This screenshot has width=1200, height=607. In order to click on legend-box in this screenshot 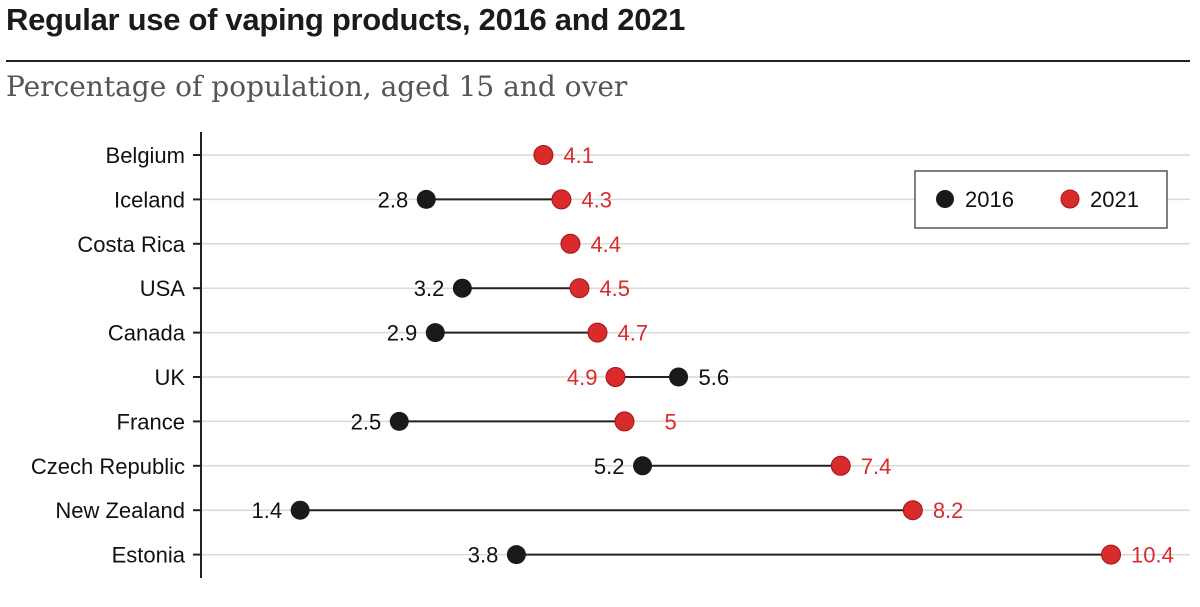, I will do `click(1041, 199)`.